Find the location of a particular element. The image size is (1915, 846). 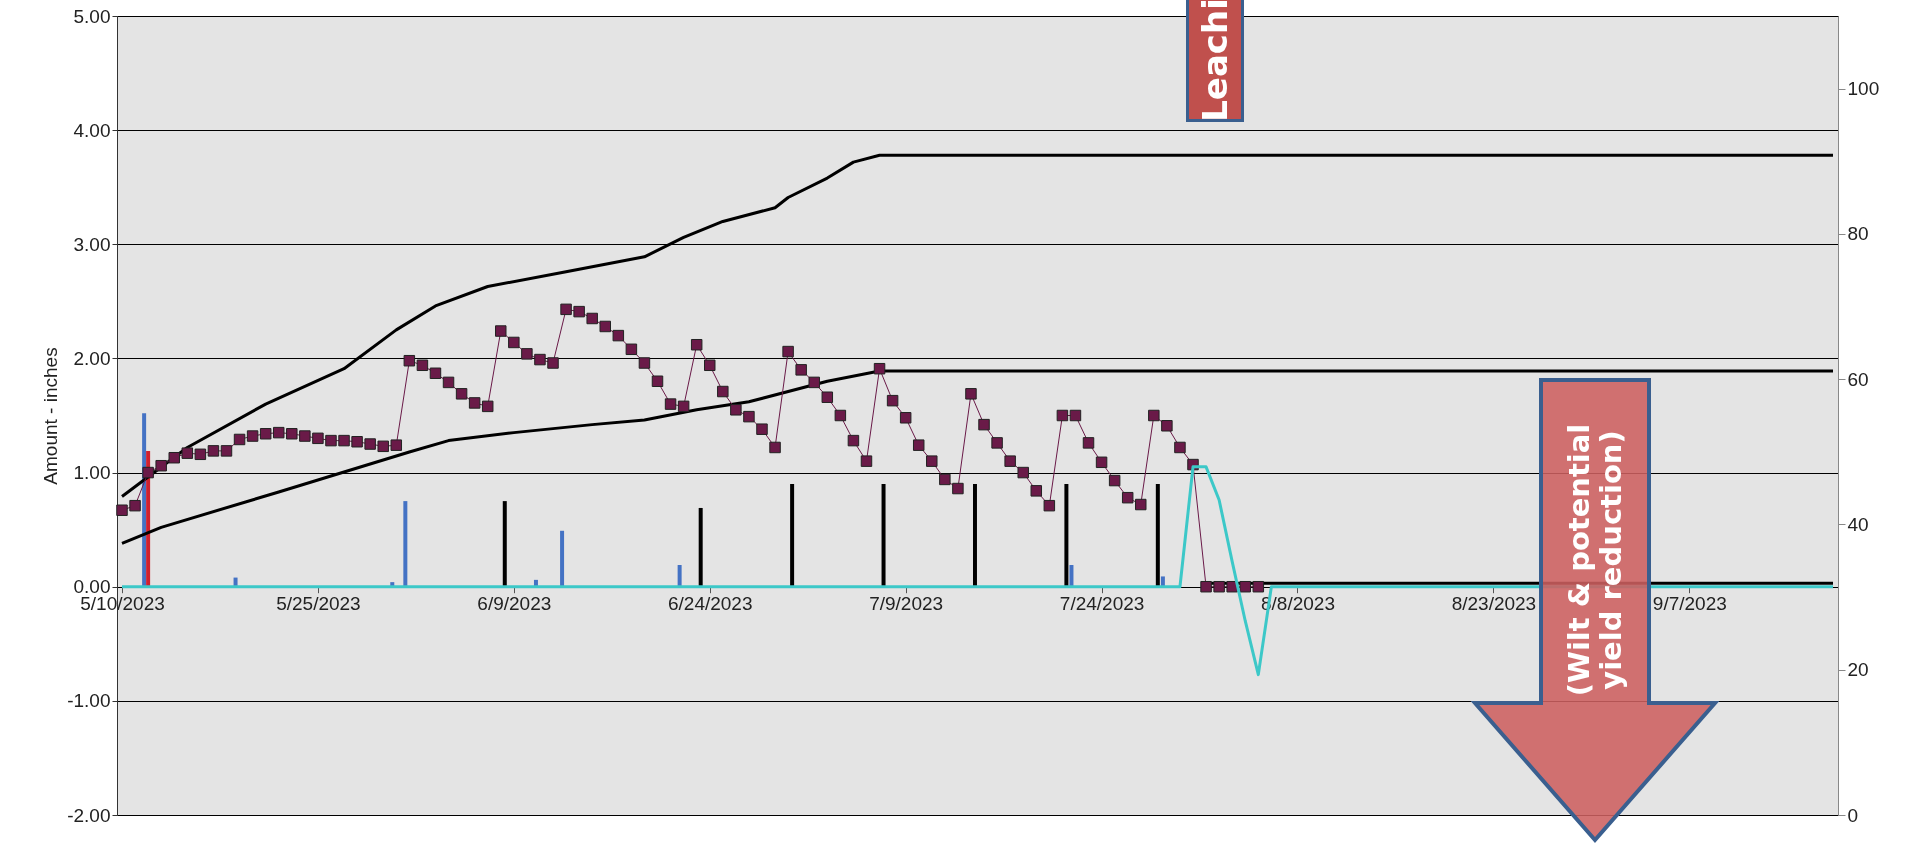

x-tick-label: 5/25/2023 is located at coordinates (318, 604).